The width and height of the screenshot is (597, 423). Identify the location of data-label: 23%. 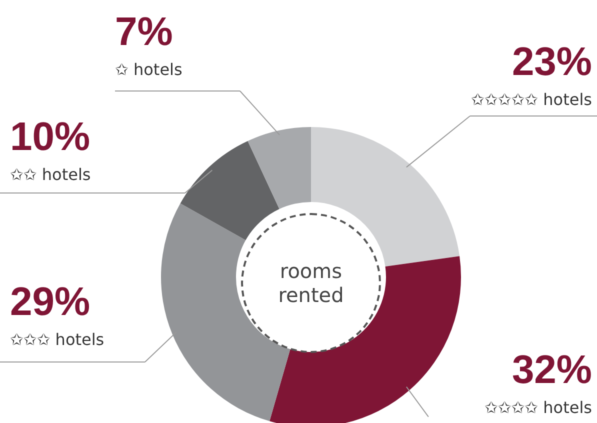
(552, 62).